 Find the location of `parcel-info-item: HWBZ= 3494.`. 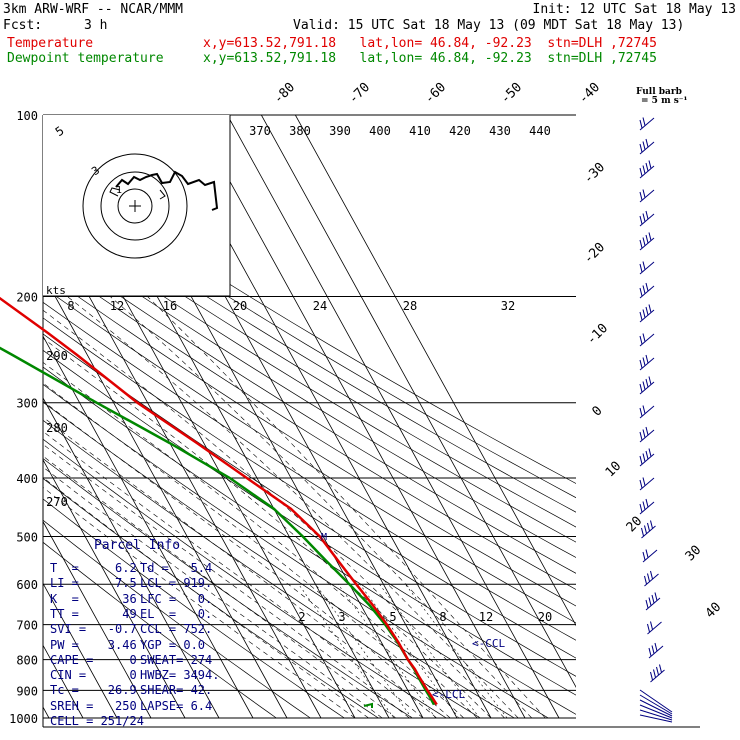

parcel-info-item: HWBZ= 3494. is located at coordinates (180, 675).